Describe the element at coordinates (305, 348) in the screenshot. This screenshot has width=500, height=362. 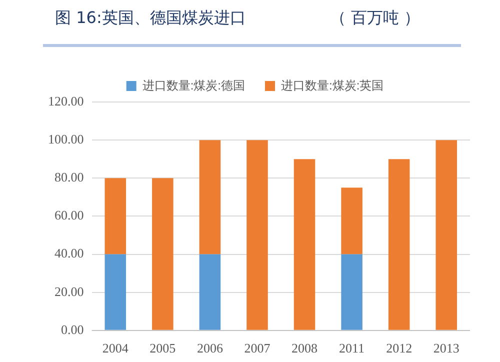
I see `x-tick-label: 2008` at that location.